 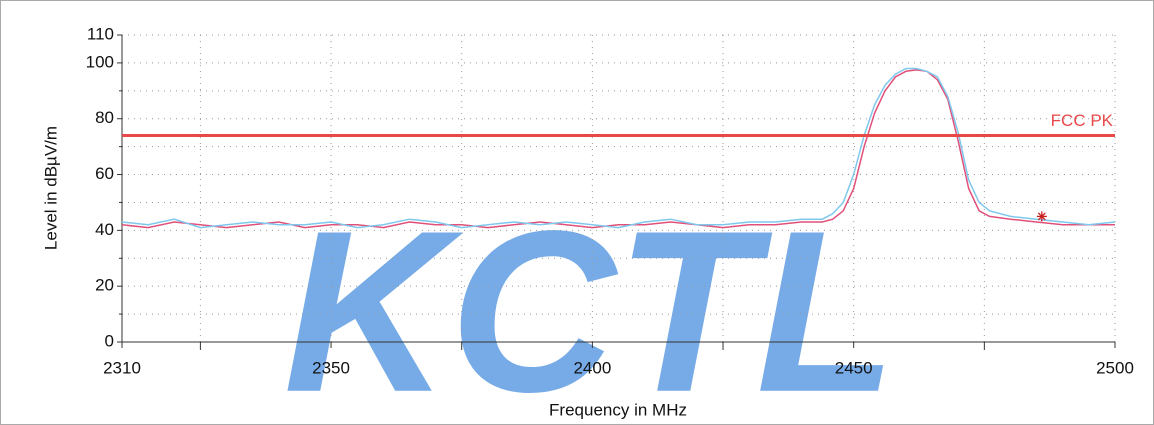 What do you see at coordinates (104, 229) in the screenshot?
I see `y-tick-label: 40` at bounding box center [104, 229].